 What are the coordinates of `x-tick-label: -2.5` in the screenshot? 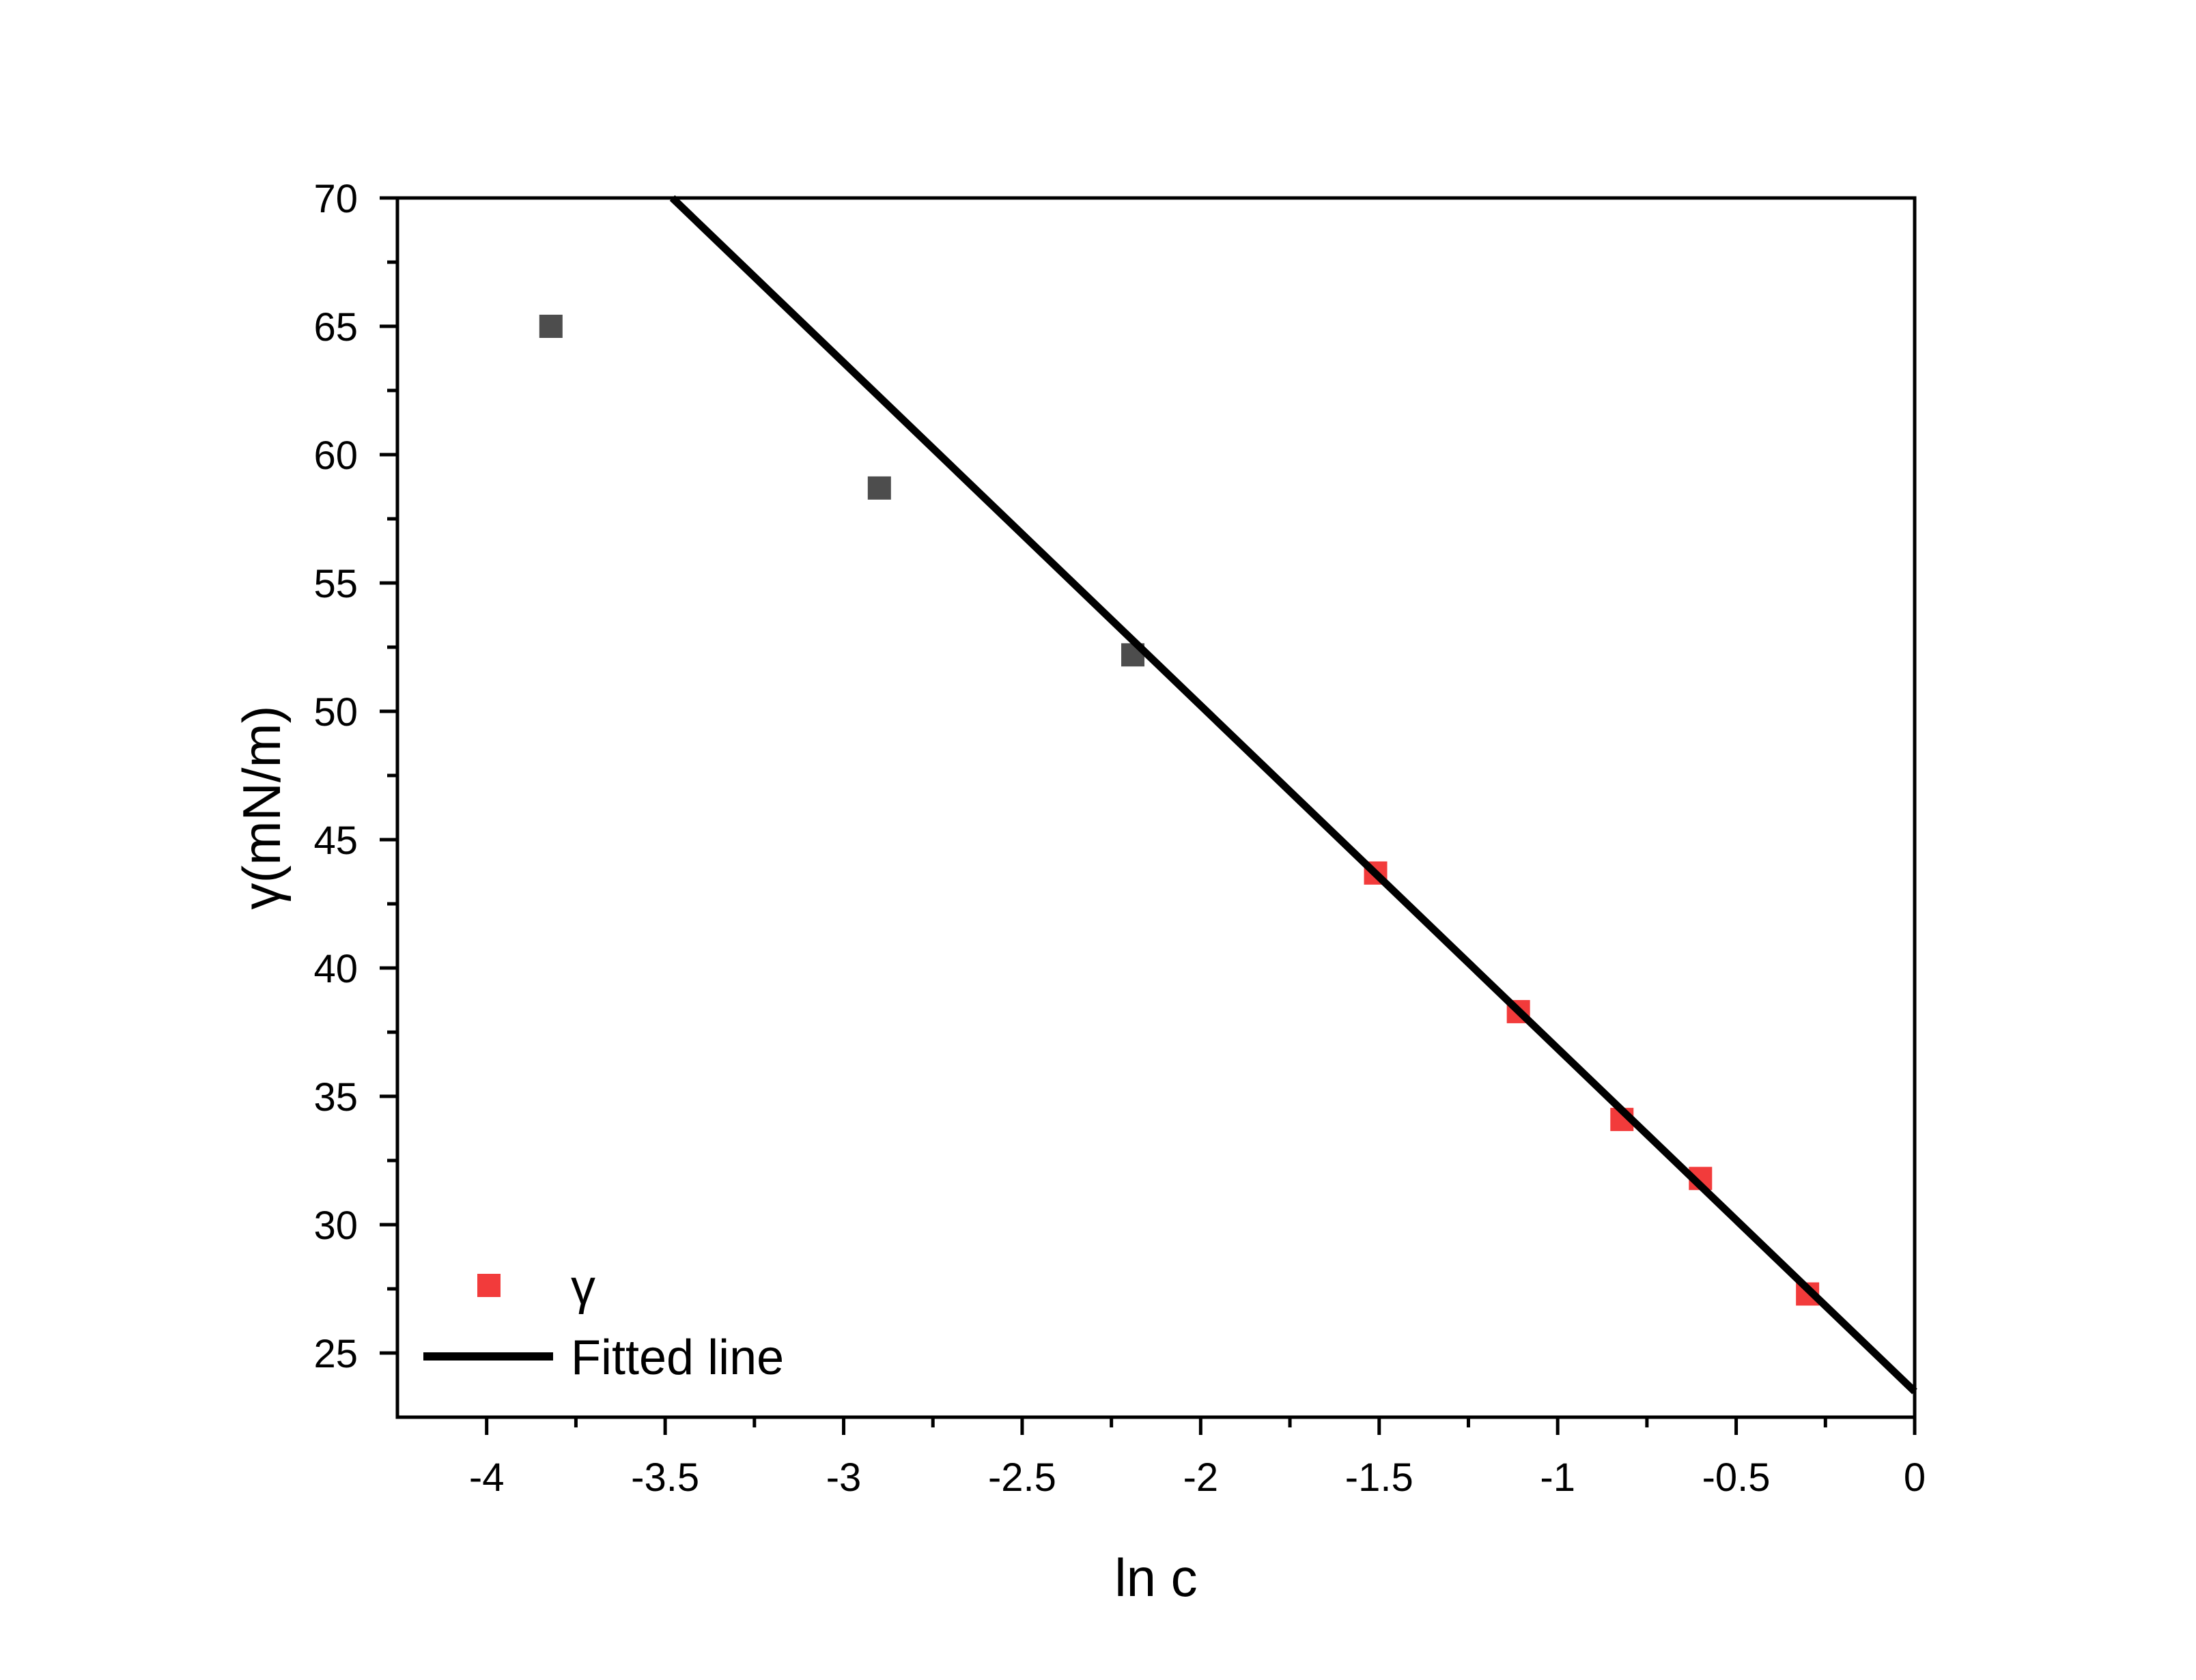 It's located at (1022, 1477).